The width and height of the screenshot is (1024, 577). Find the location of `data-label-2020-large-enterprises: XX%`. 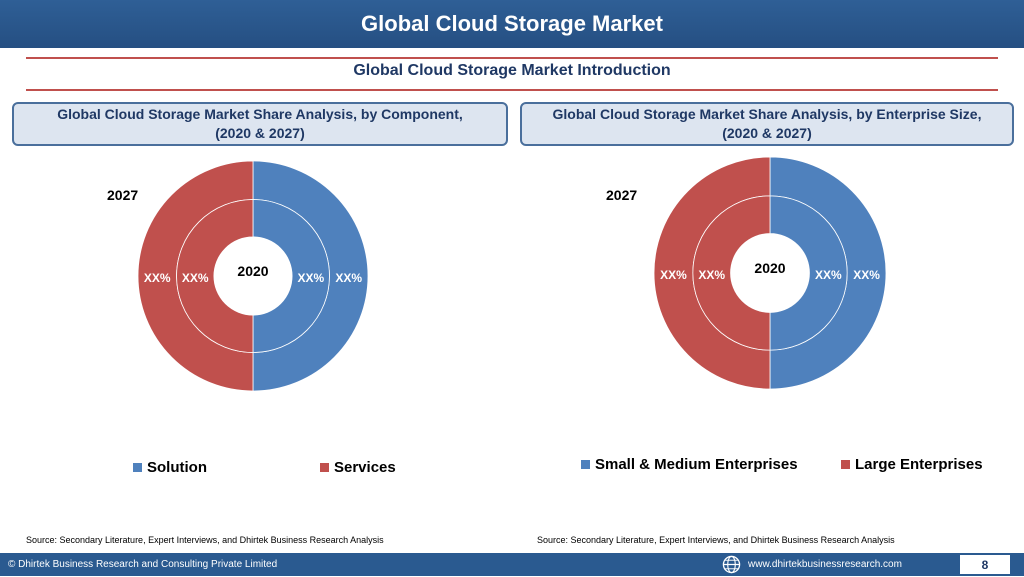

data-label-2020-large-enterprises: XX% is located at coordinates (711, 275).